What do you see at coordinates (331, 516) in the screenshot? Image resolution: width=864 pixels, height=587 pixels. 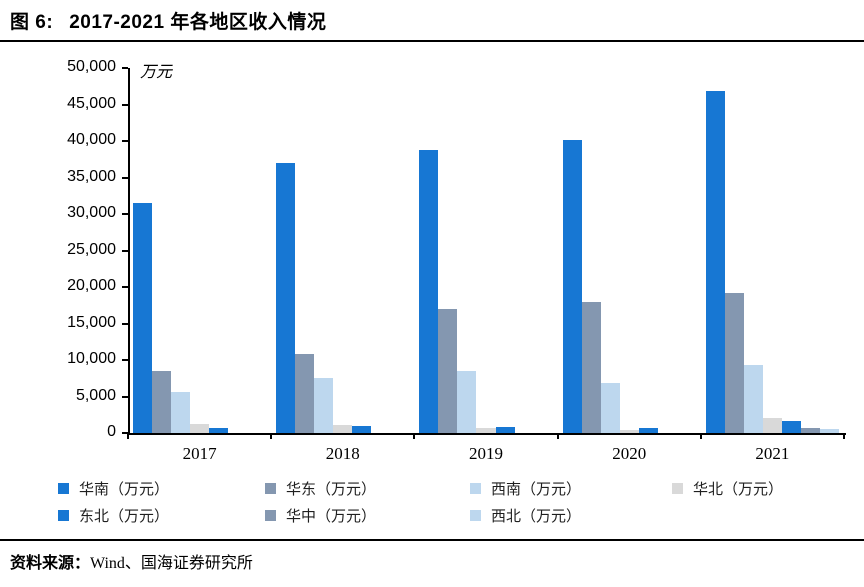 I see `legend-label: 华中（万元）` at bounding box center [331, 516].